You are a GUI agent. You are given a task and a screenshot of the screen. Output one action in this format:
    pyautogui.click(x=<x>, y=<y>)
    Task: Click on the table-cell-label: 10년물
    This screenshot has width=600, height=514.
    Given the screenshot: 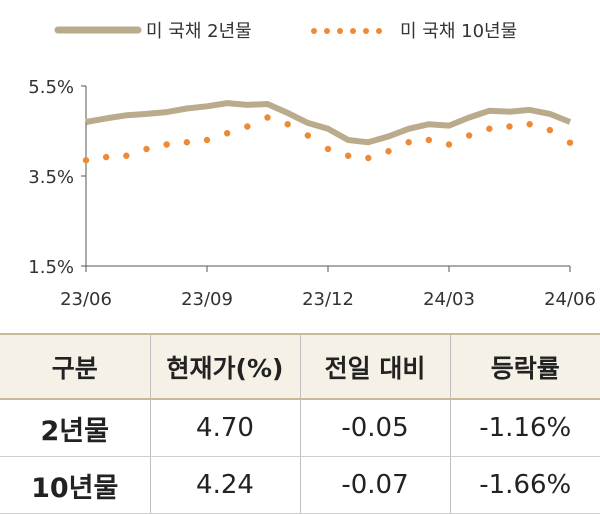 What is the action you would take?
    pyautogui.click(x=75, y=485)
    